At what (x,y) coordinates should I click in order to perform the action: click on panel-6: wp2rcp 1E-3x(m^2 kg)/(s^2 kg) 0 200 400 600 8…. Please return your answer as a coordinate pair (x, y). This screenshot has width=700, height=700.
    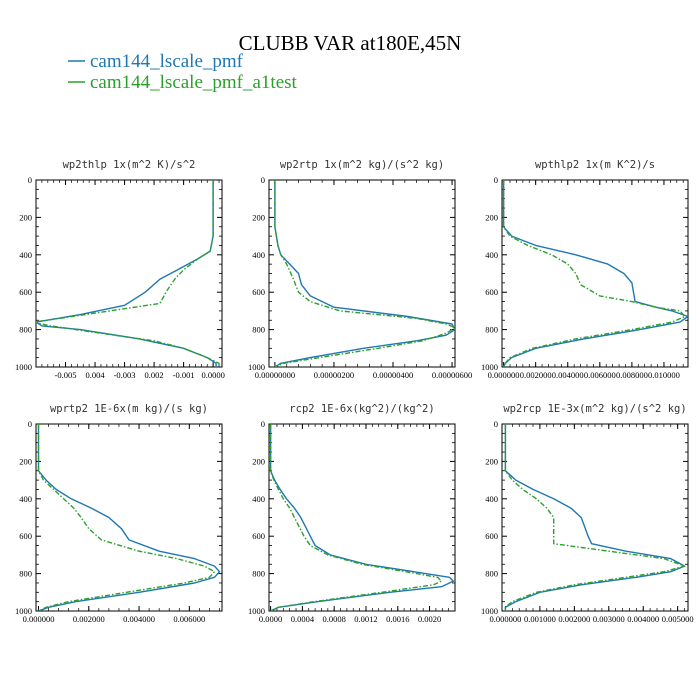
    Looking at the image, I should click on (587, 513).